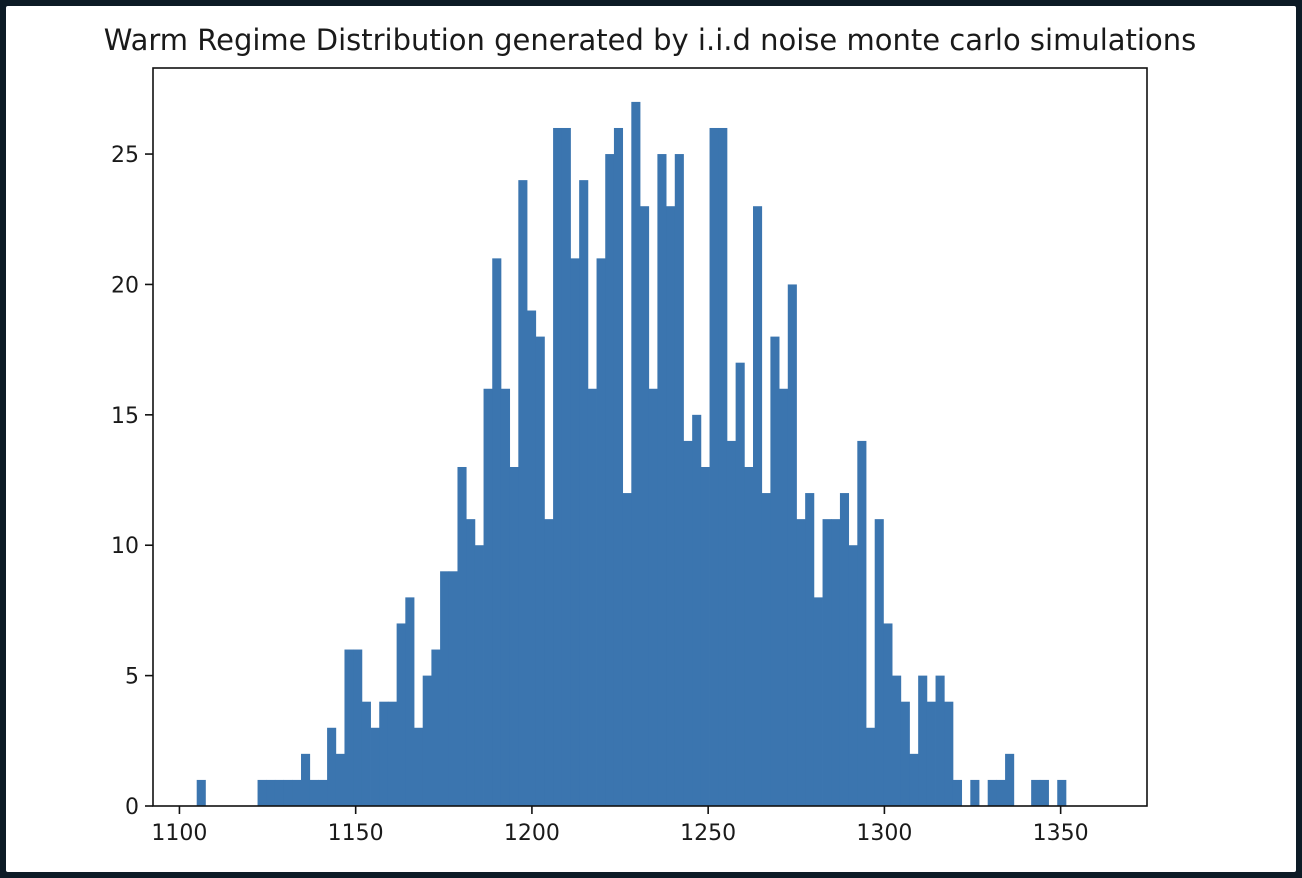  I want to click on y-tick-label: 5, so click(132, 677).